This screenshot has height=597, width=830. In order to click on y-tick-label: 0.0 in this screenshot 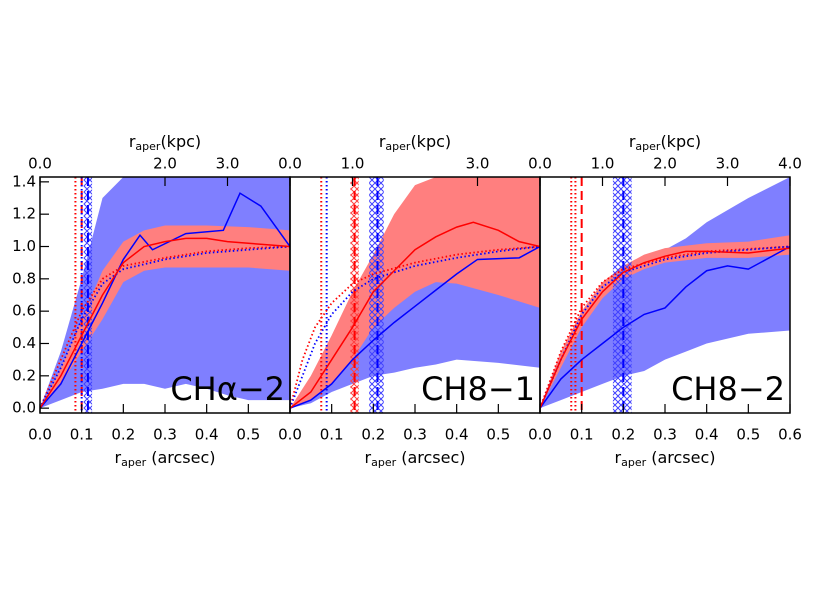, I will do `click(24, 408)`.